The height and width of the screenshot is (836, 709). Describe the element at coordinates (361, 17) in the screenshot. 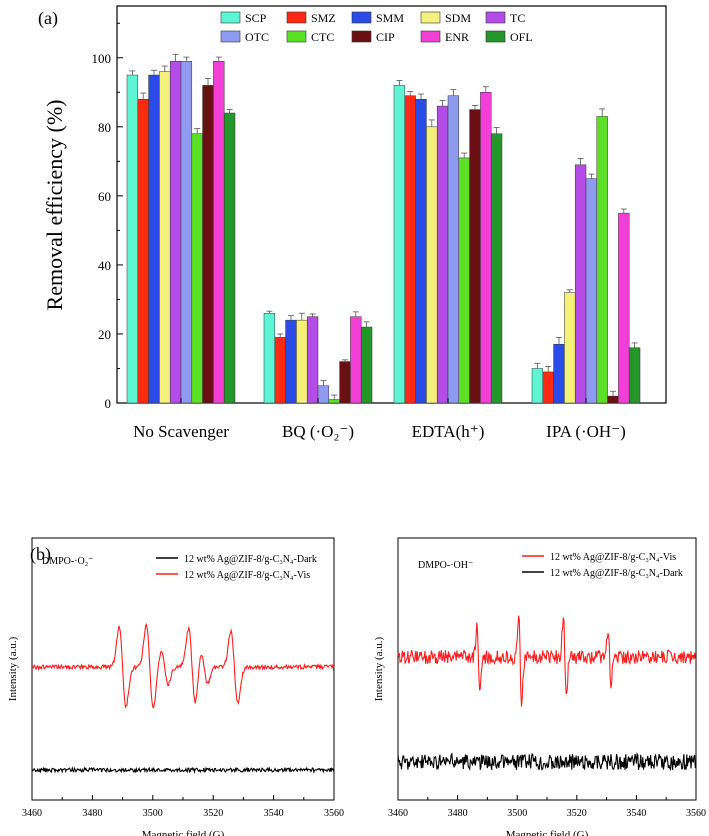

I see `legend-swatch-smm` at that location.